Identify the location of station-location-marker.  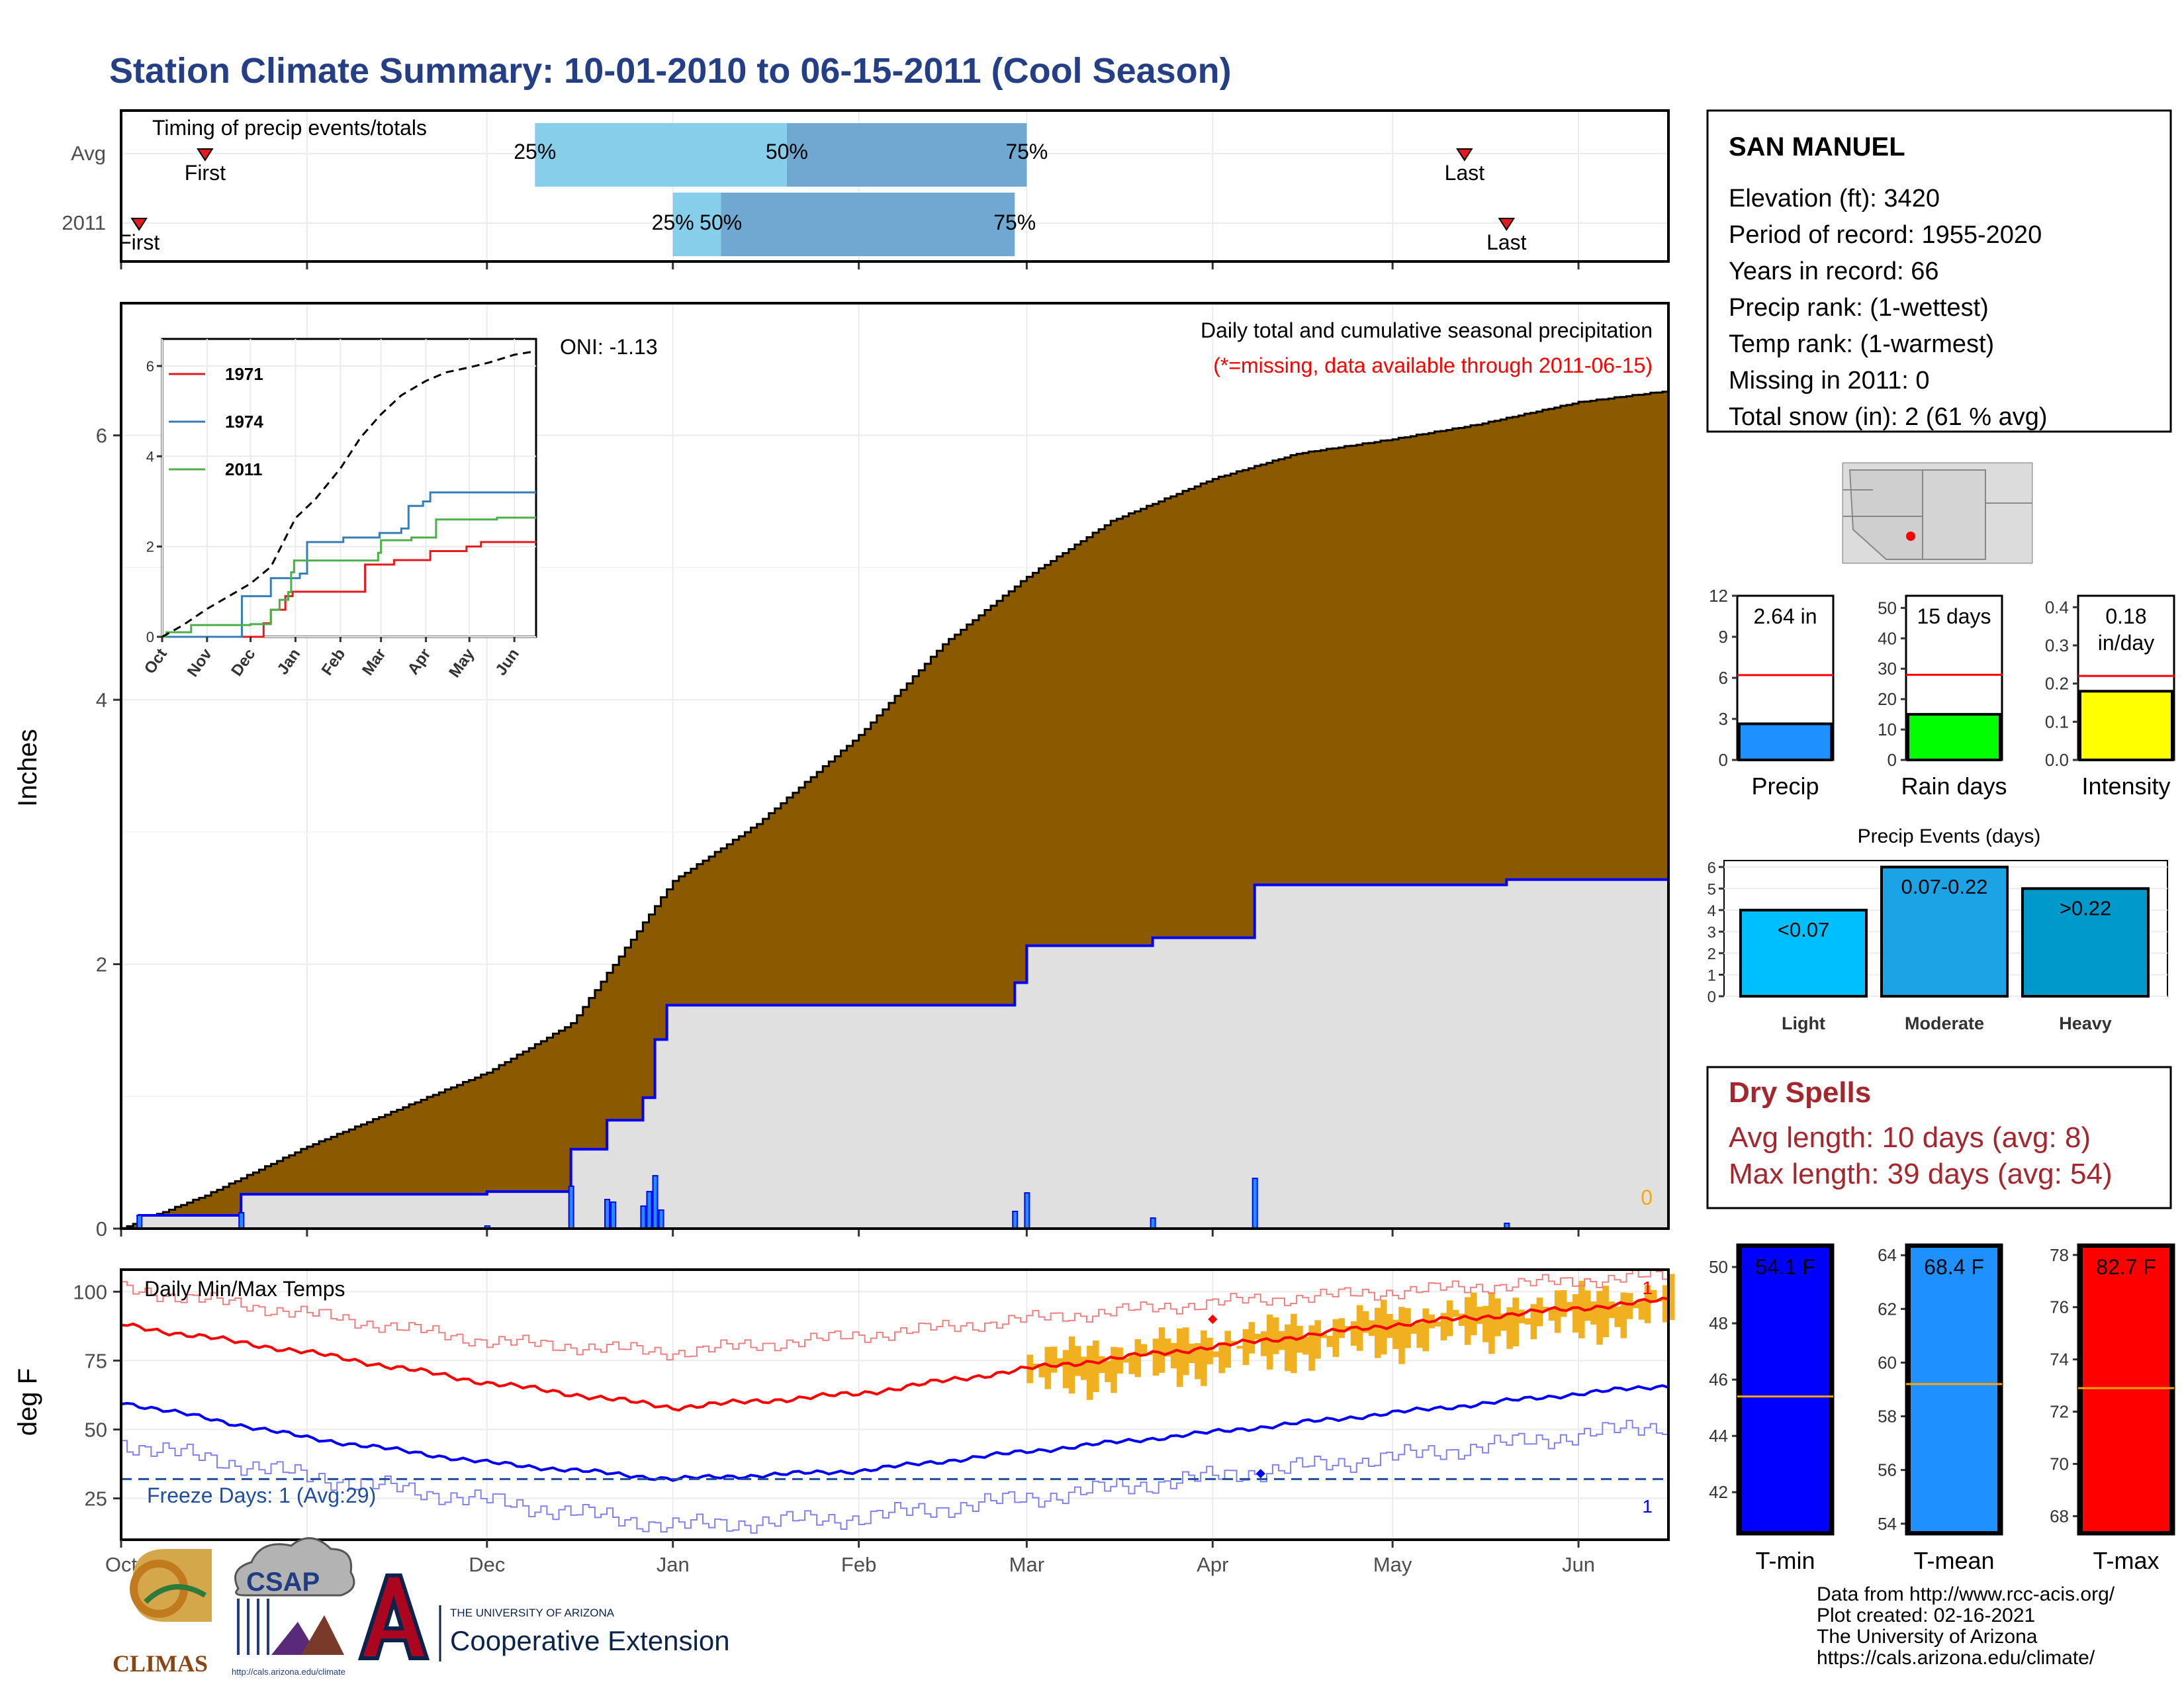
(1911, 536).